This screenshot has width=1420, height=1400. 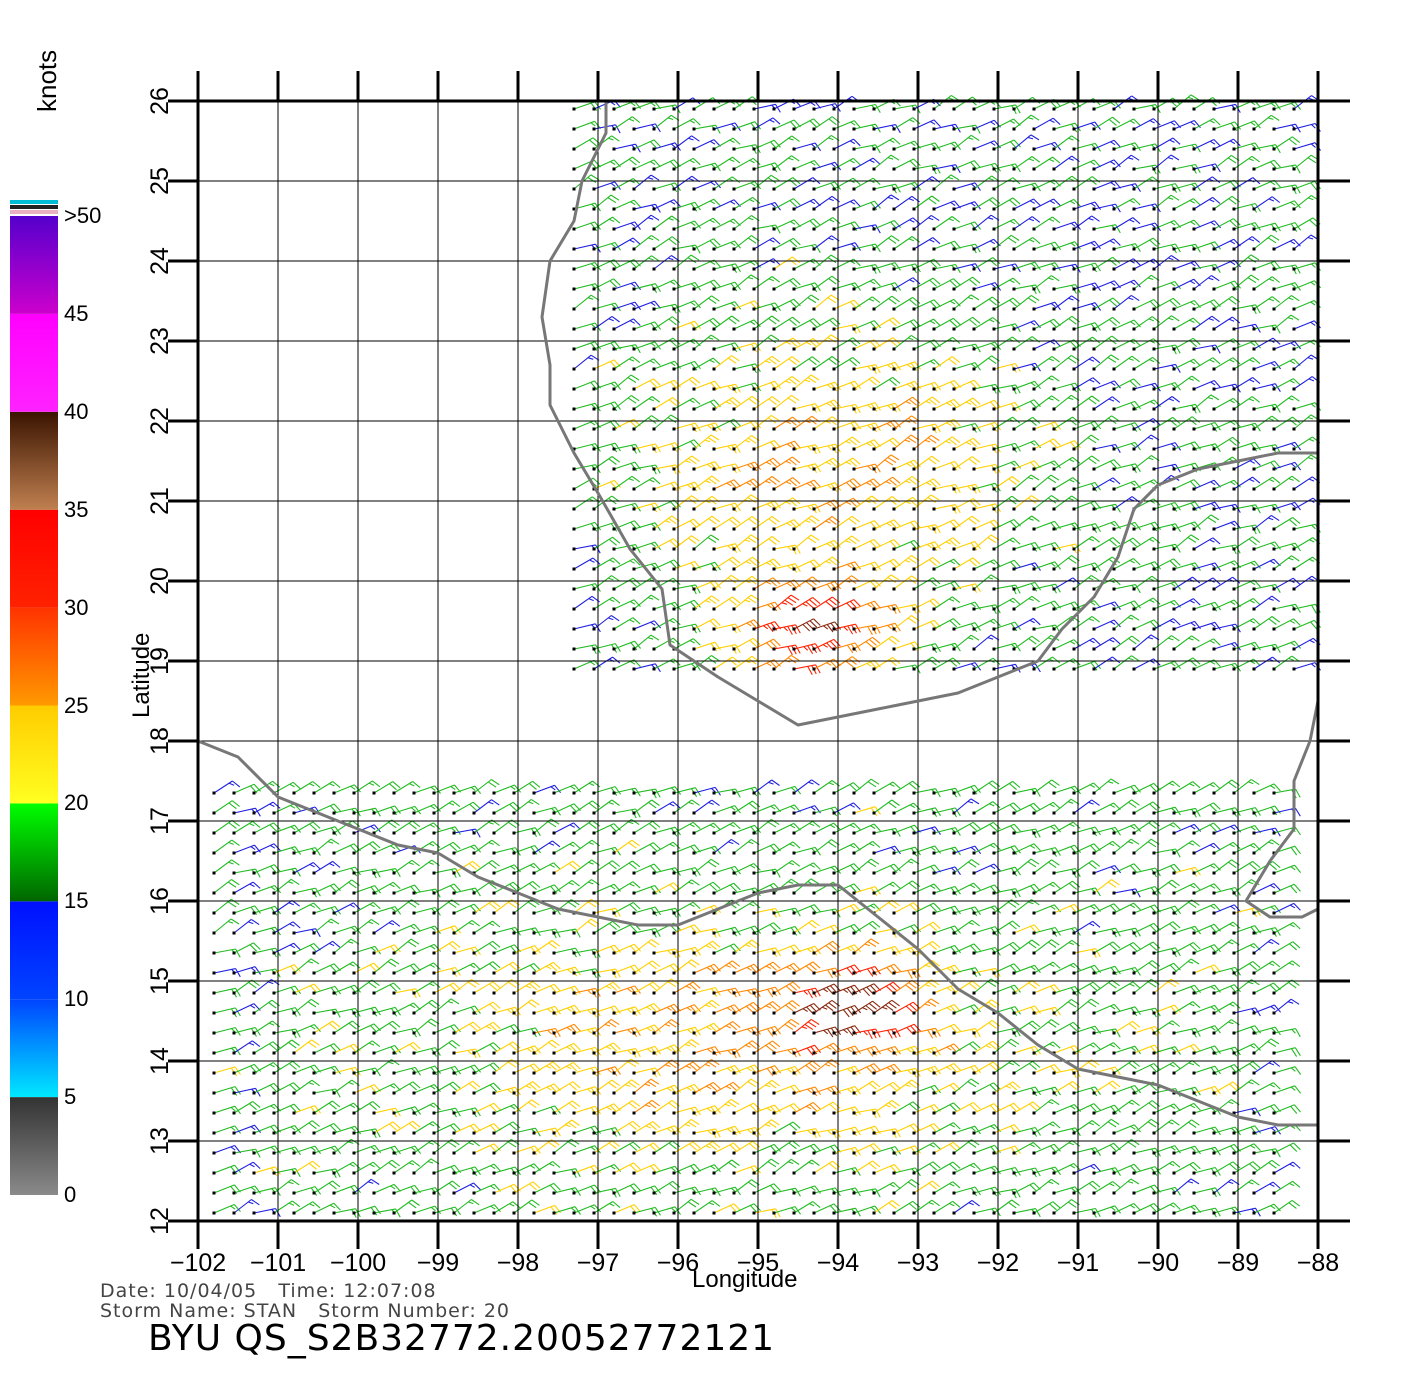 What do you see at coordinates (745, 1279) in the screenshot?
I see `x-axis-title: Longitude` at bounding box center [745, 1279].